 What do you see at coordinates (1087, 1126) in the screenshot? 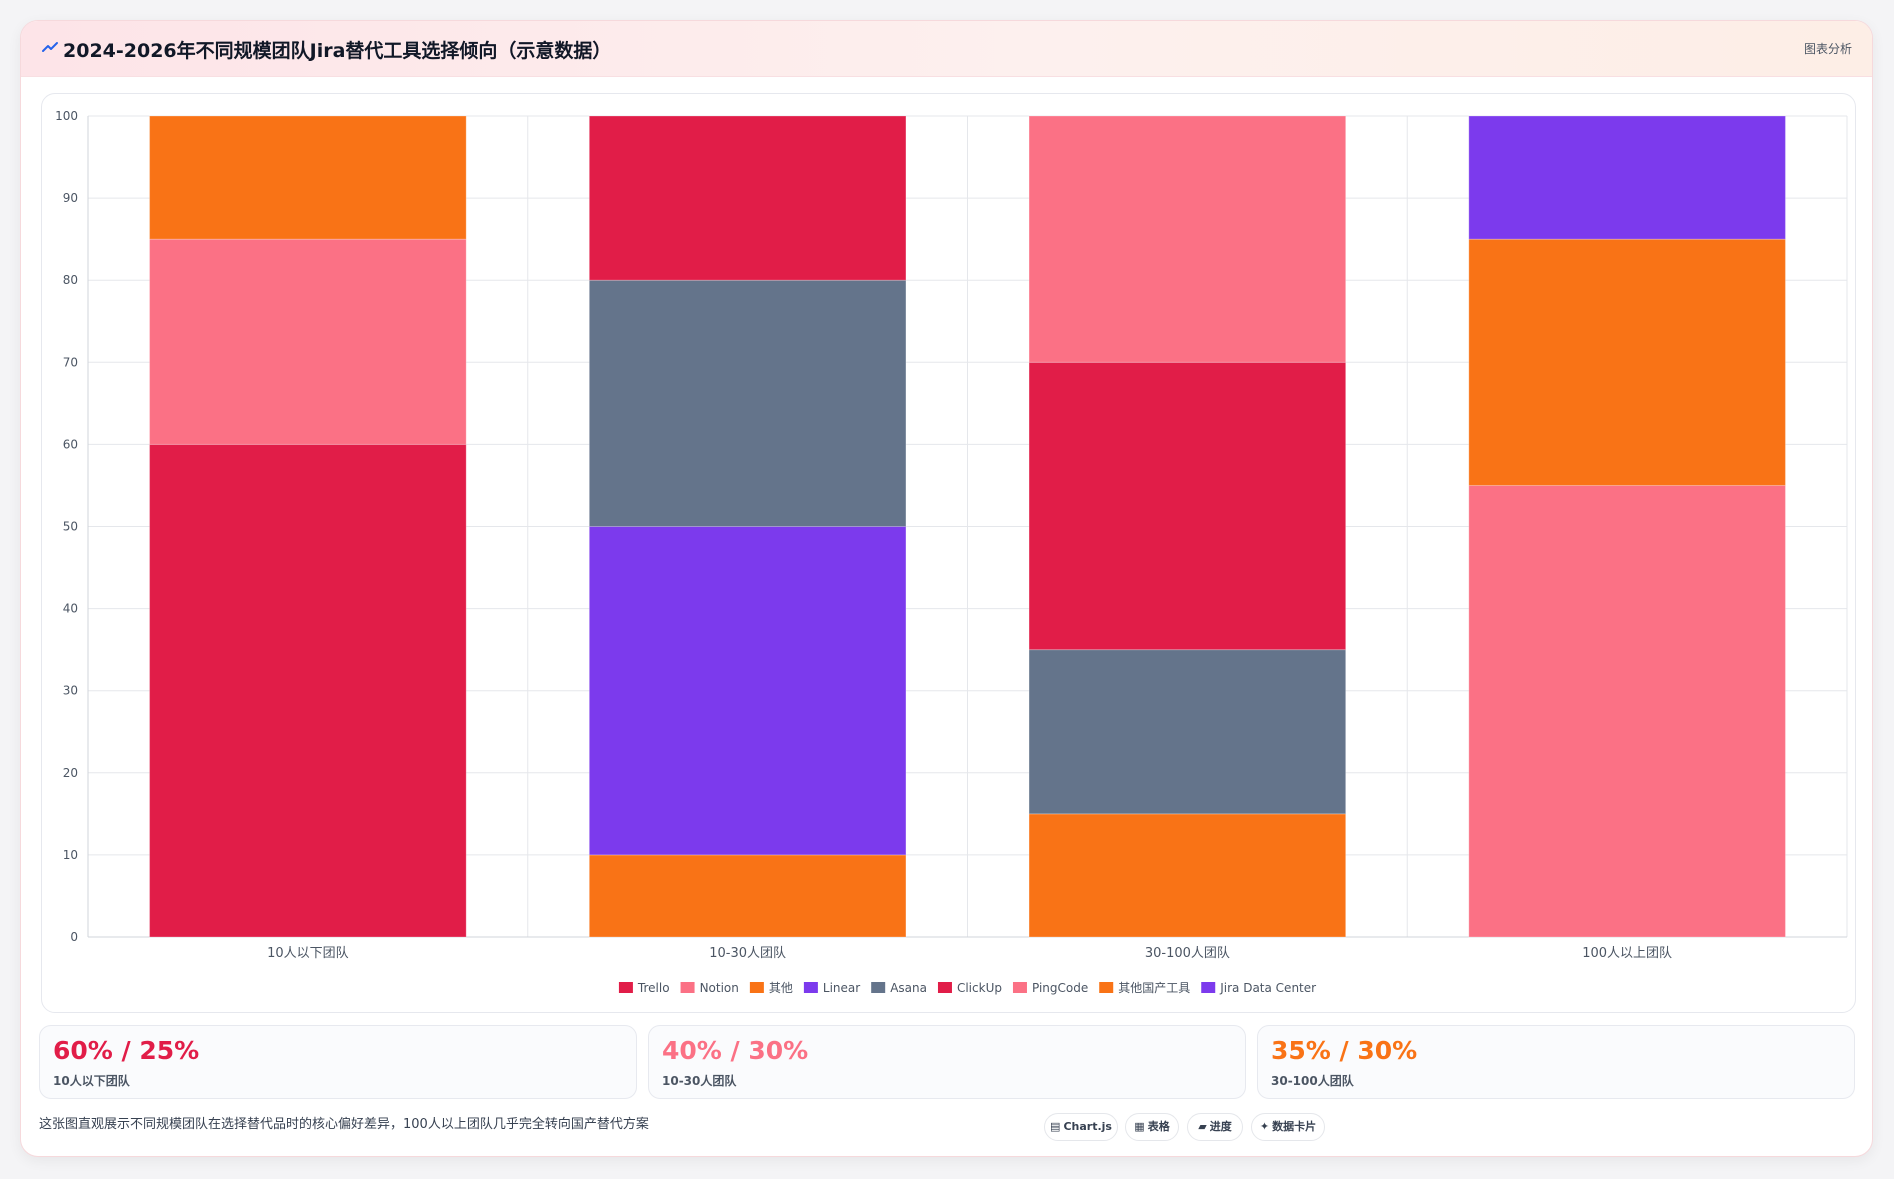
I see `chip-label: Chart.js` at bounding box center [1087, 1126].